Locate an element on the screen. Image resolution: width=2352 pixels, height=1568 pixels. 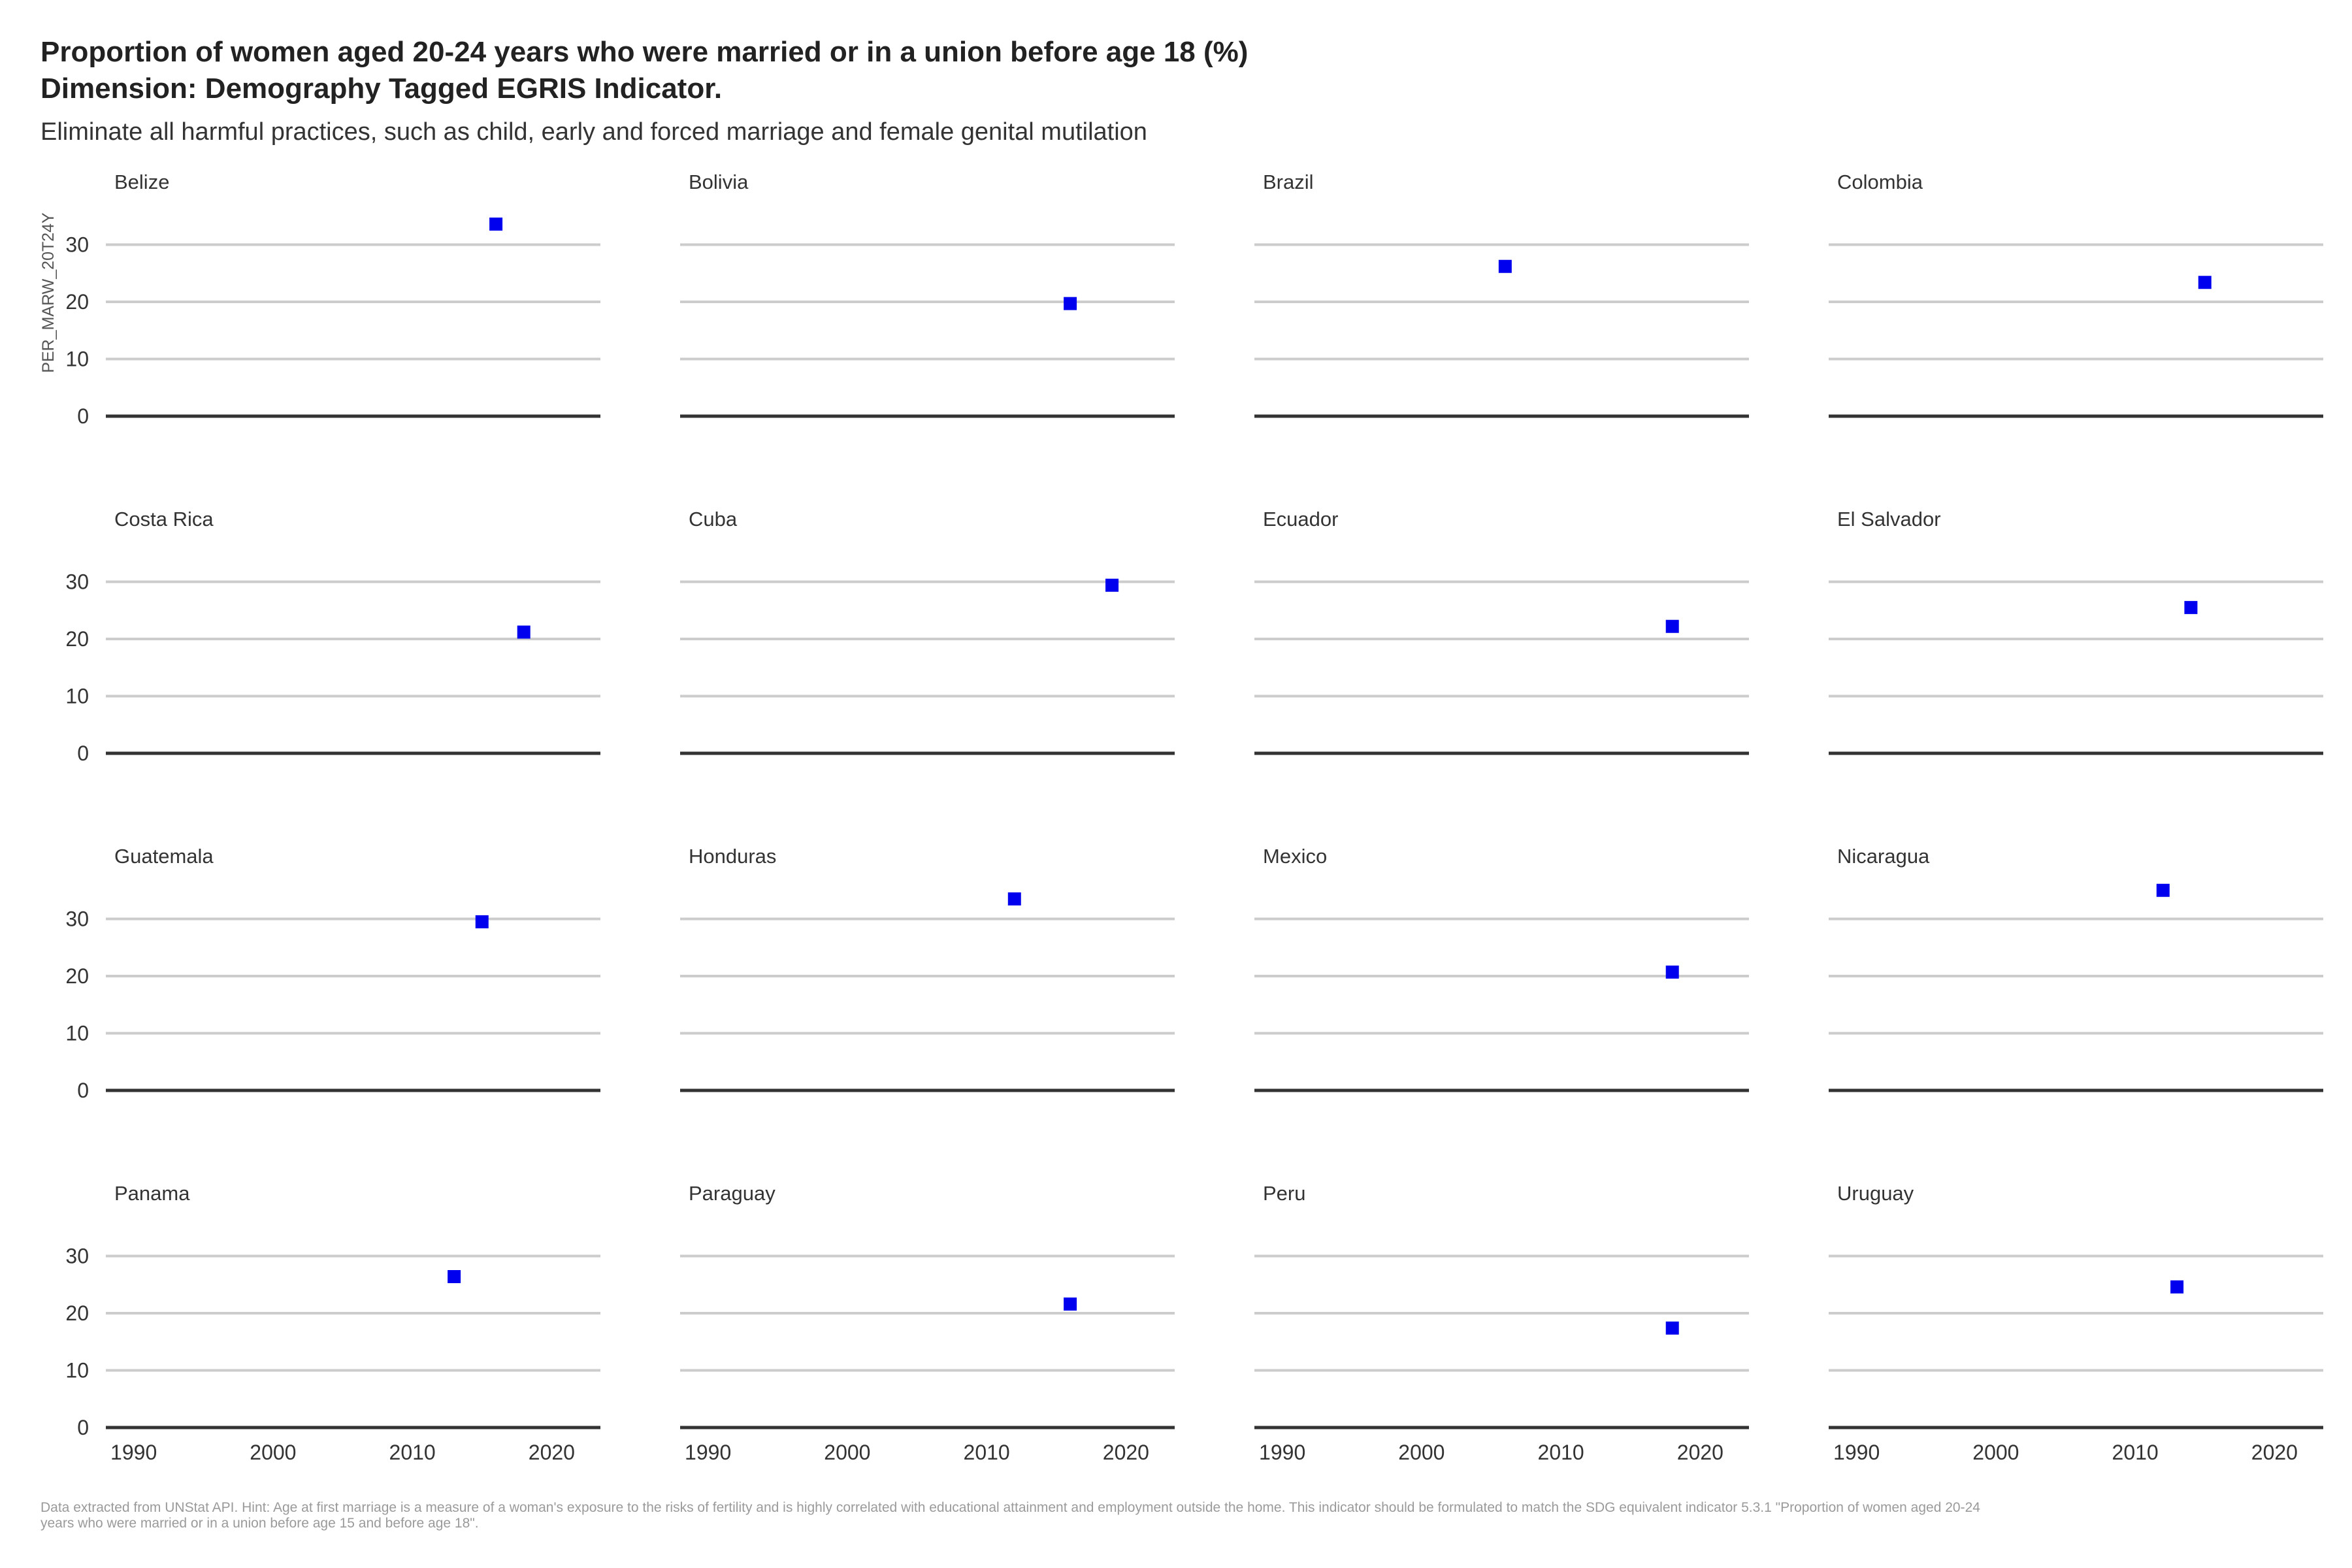
panel-label-honduras: Honduras is located at coordinates (732, 856).